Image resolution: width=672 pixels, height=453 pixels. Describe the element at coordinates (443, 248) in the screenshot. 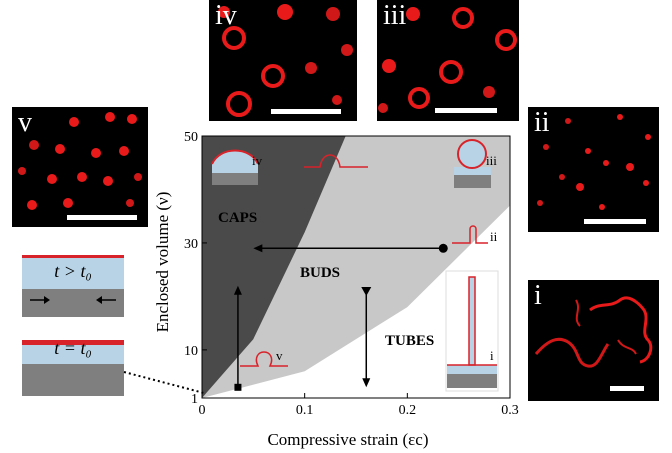

I see `arrow-start-dot` at that location.